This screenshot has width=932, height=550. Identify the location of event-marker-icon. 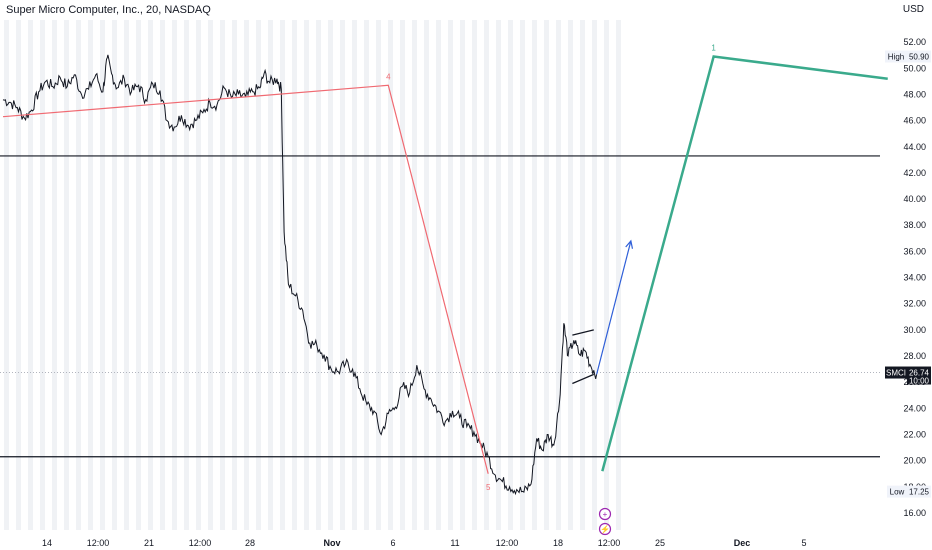
(605, 514).